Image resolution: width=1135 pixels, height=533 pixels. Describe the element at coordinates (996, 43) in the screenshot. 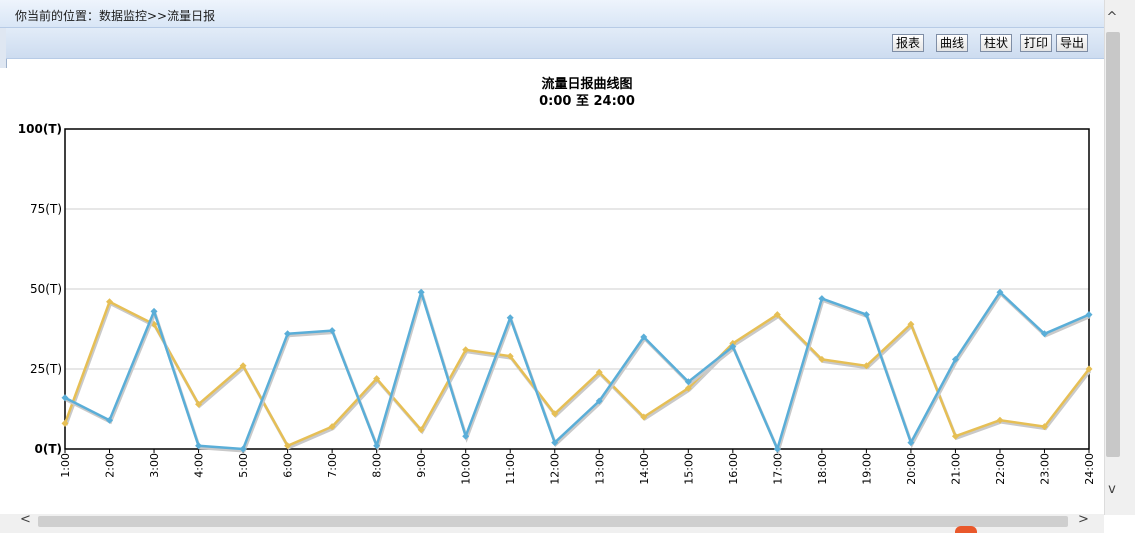

I see `bar-chart-button: 柱状` at that location.